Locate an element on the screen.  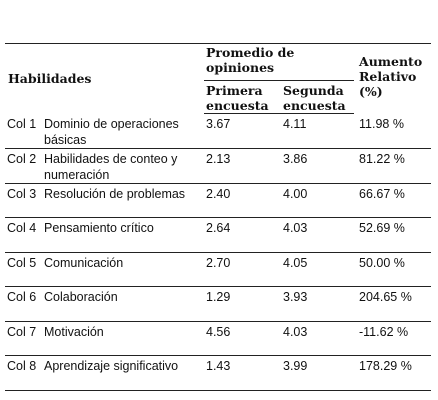
row-label: Col 6 is located at coordinates (24, 304).